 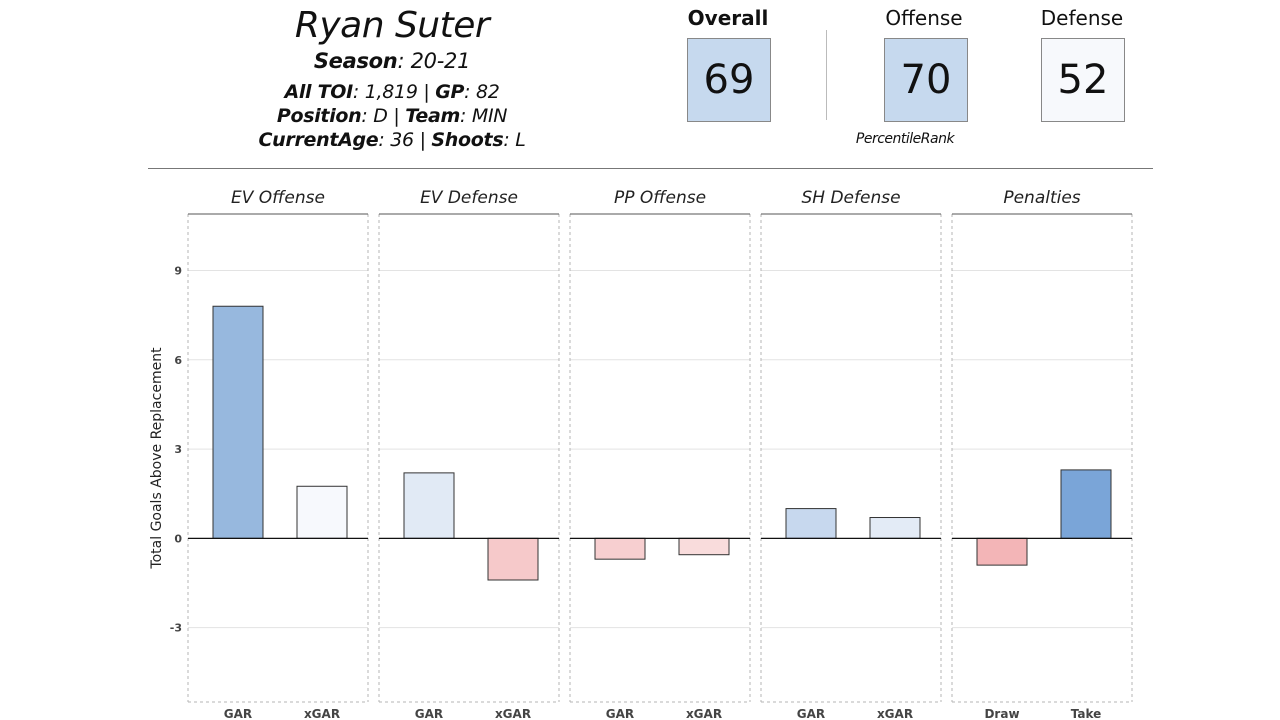 I want to click on y-tick-label: 6, so click(x=178, y=360).